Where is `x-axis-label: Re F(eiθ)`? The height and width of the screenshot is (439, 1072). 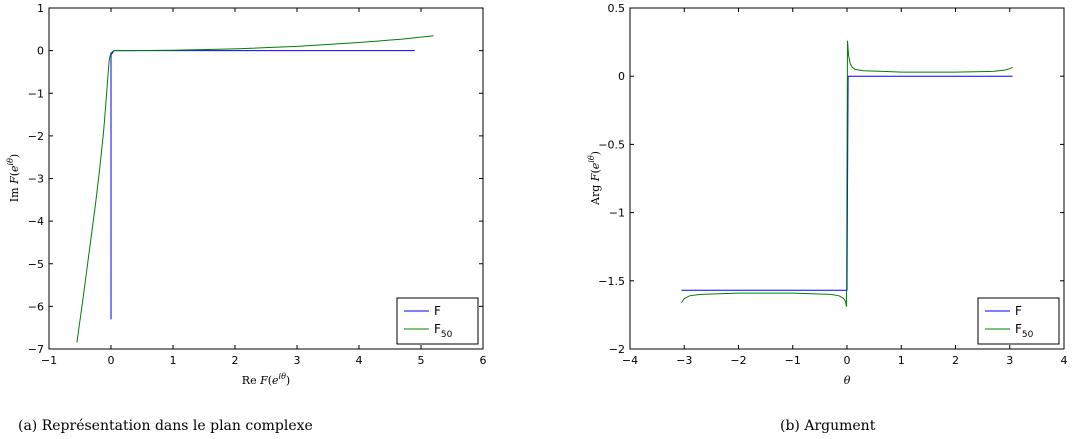 x-axis-label: Re F(eiθ) is located at coordinates (266, 379).